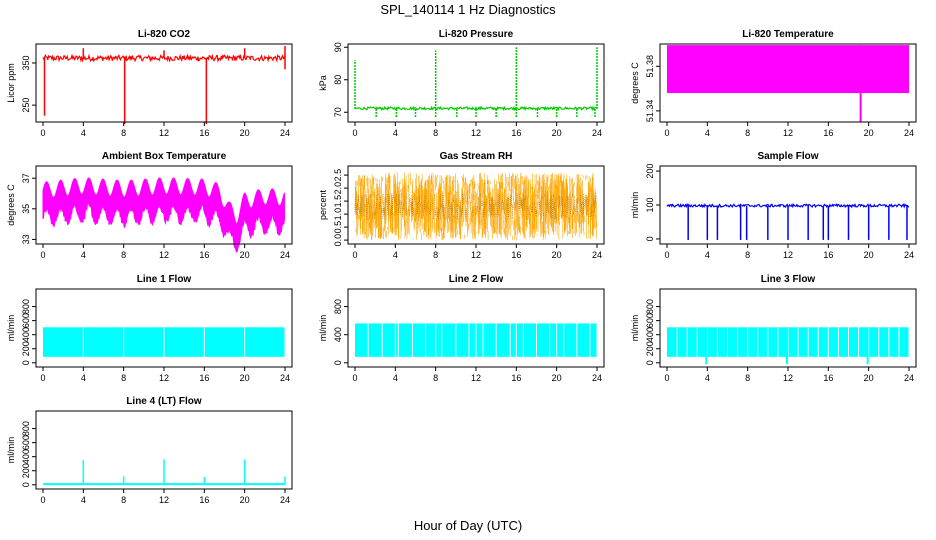  What do you see at coordinates (787, 156) in the screenshot?
I see `chart-title: Sample Flow` at bounding box center [787, 156].